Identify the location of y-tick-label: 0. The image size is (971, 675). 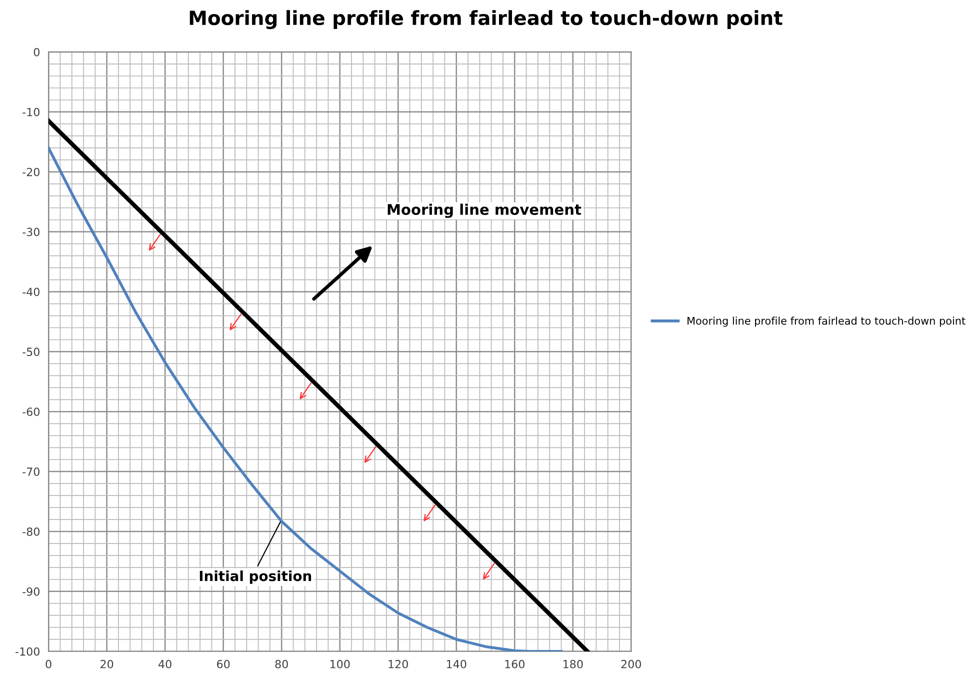
(37, 52).